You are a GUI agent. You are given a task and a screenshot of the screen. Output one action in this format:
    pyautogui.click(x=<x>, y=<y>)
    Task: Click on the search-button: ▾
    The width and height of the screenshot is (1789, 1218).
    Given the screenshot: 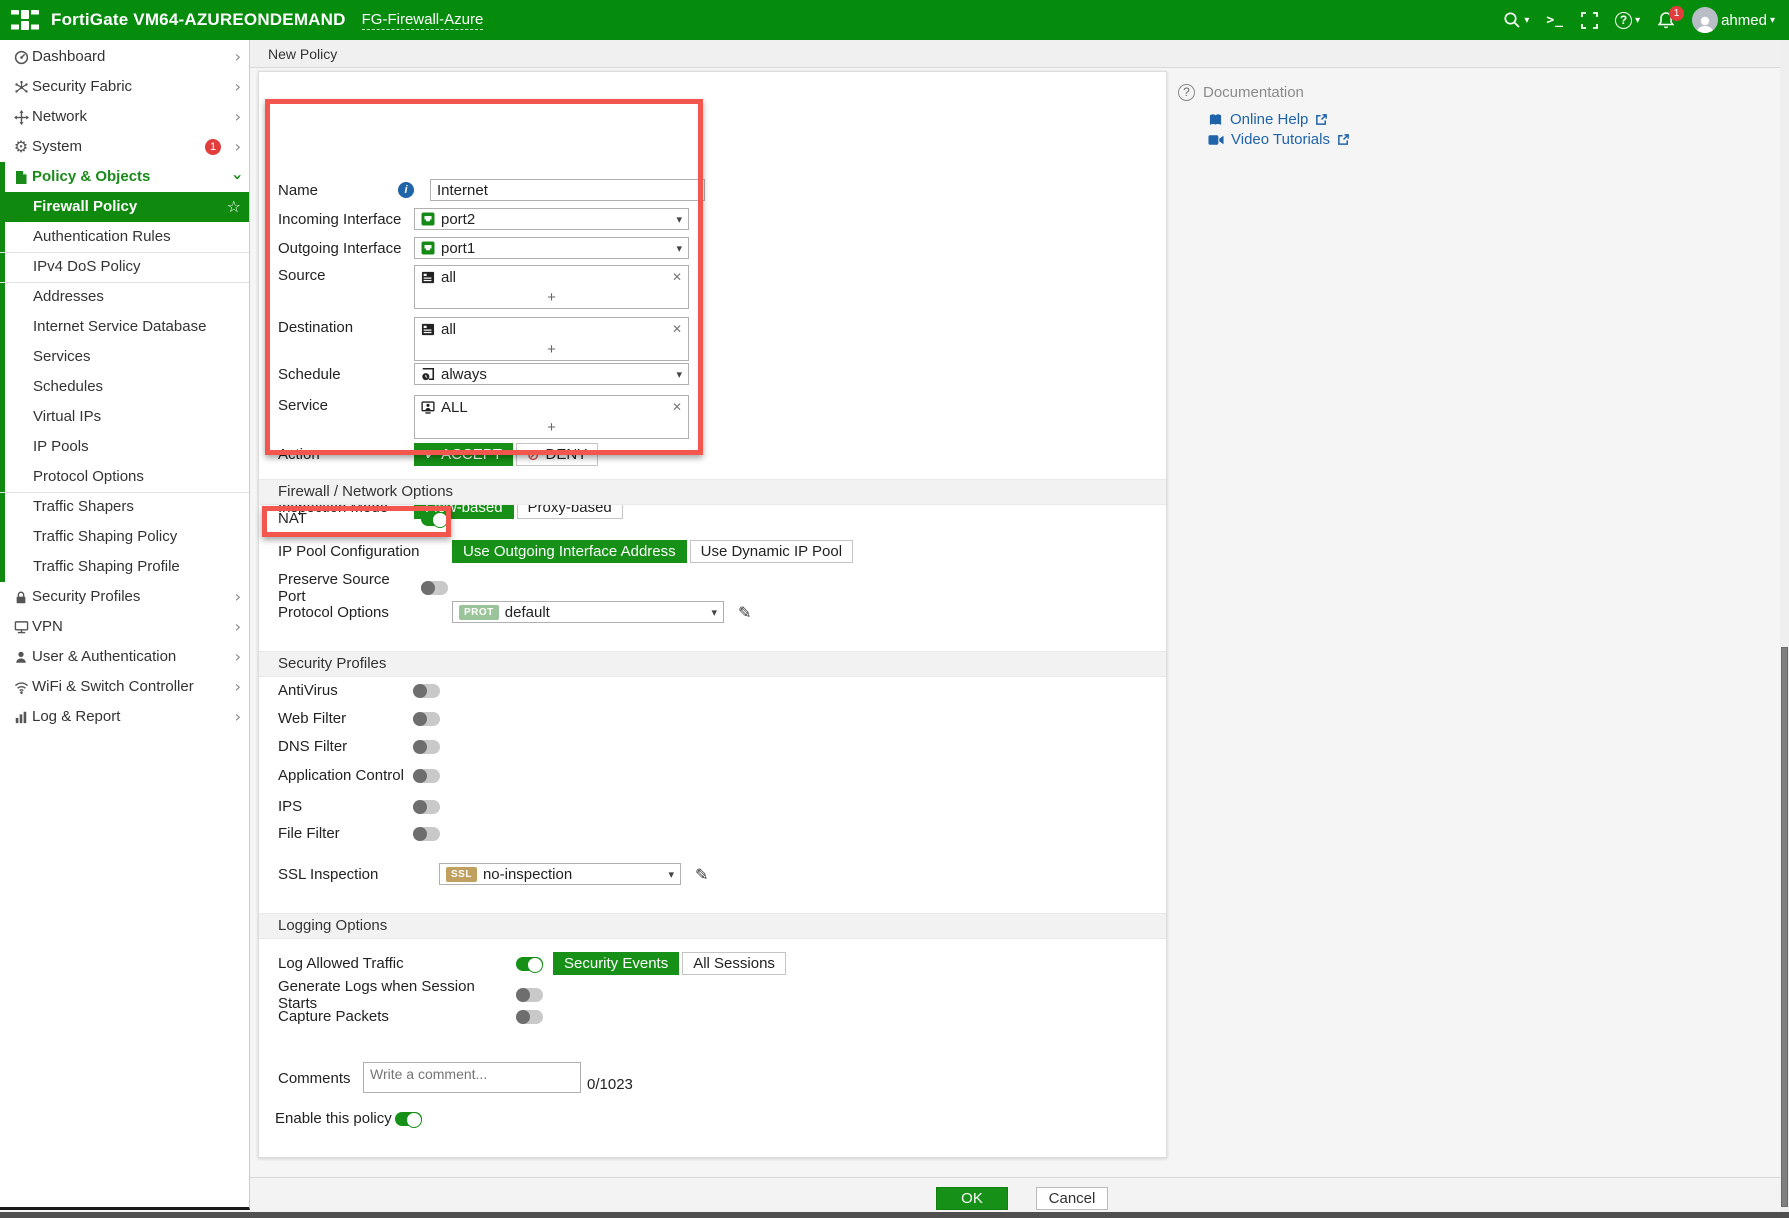 What is the action you would take?
    pyautogui.click(x=1516, y=20)
    